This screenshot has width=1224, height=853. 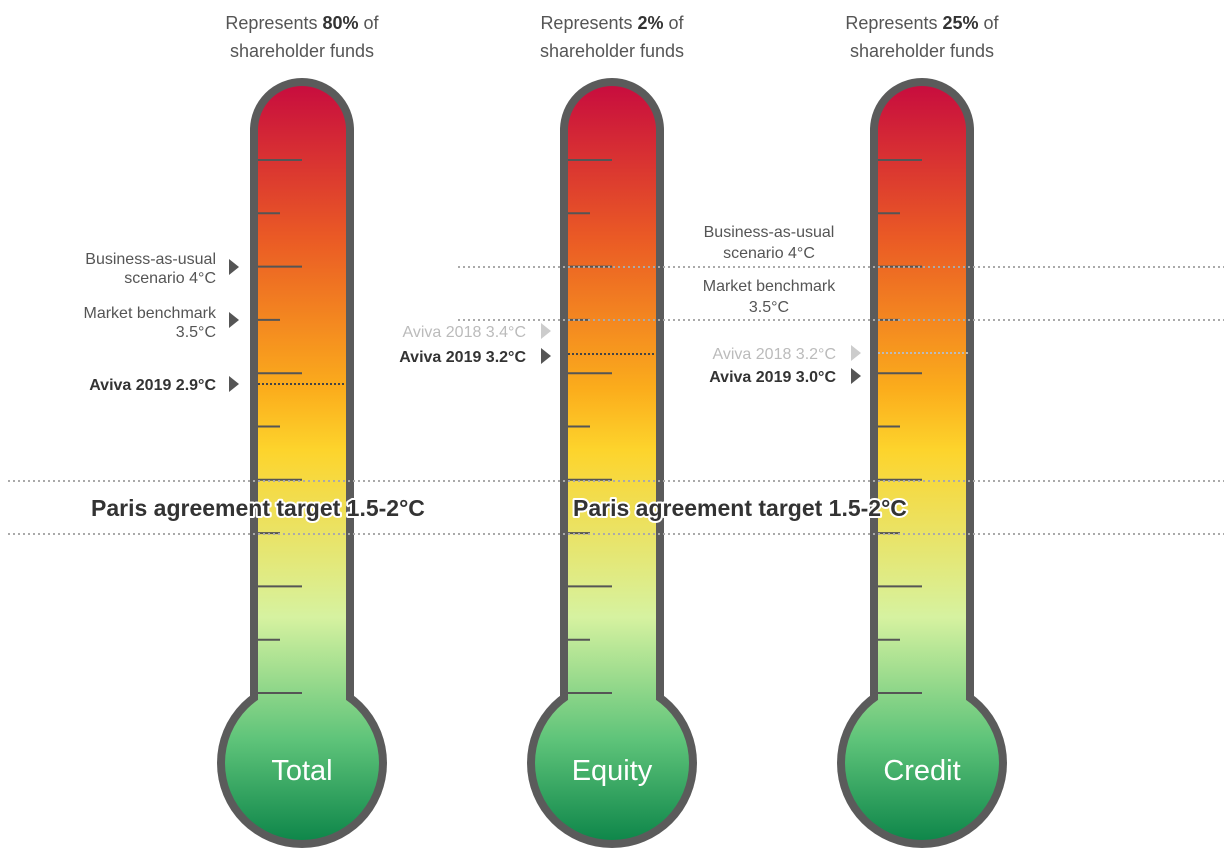 I want to click on header: Represents 25% of, so click(x=922, y=23).